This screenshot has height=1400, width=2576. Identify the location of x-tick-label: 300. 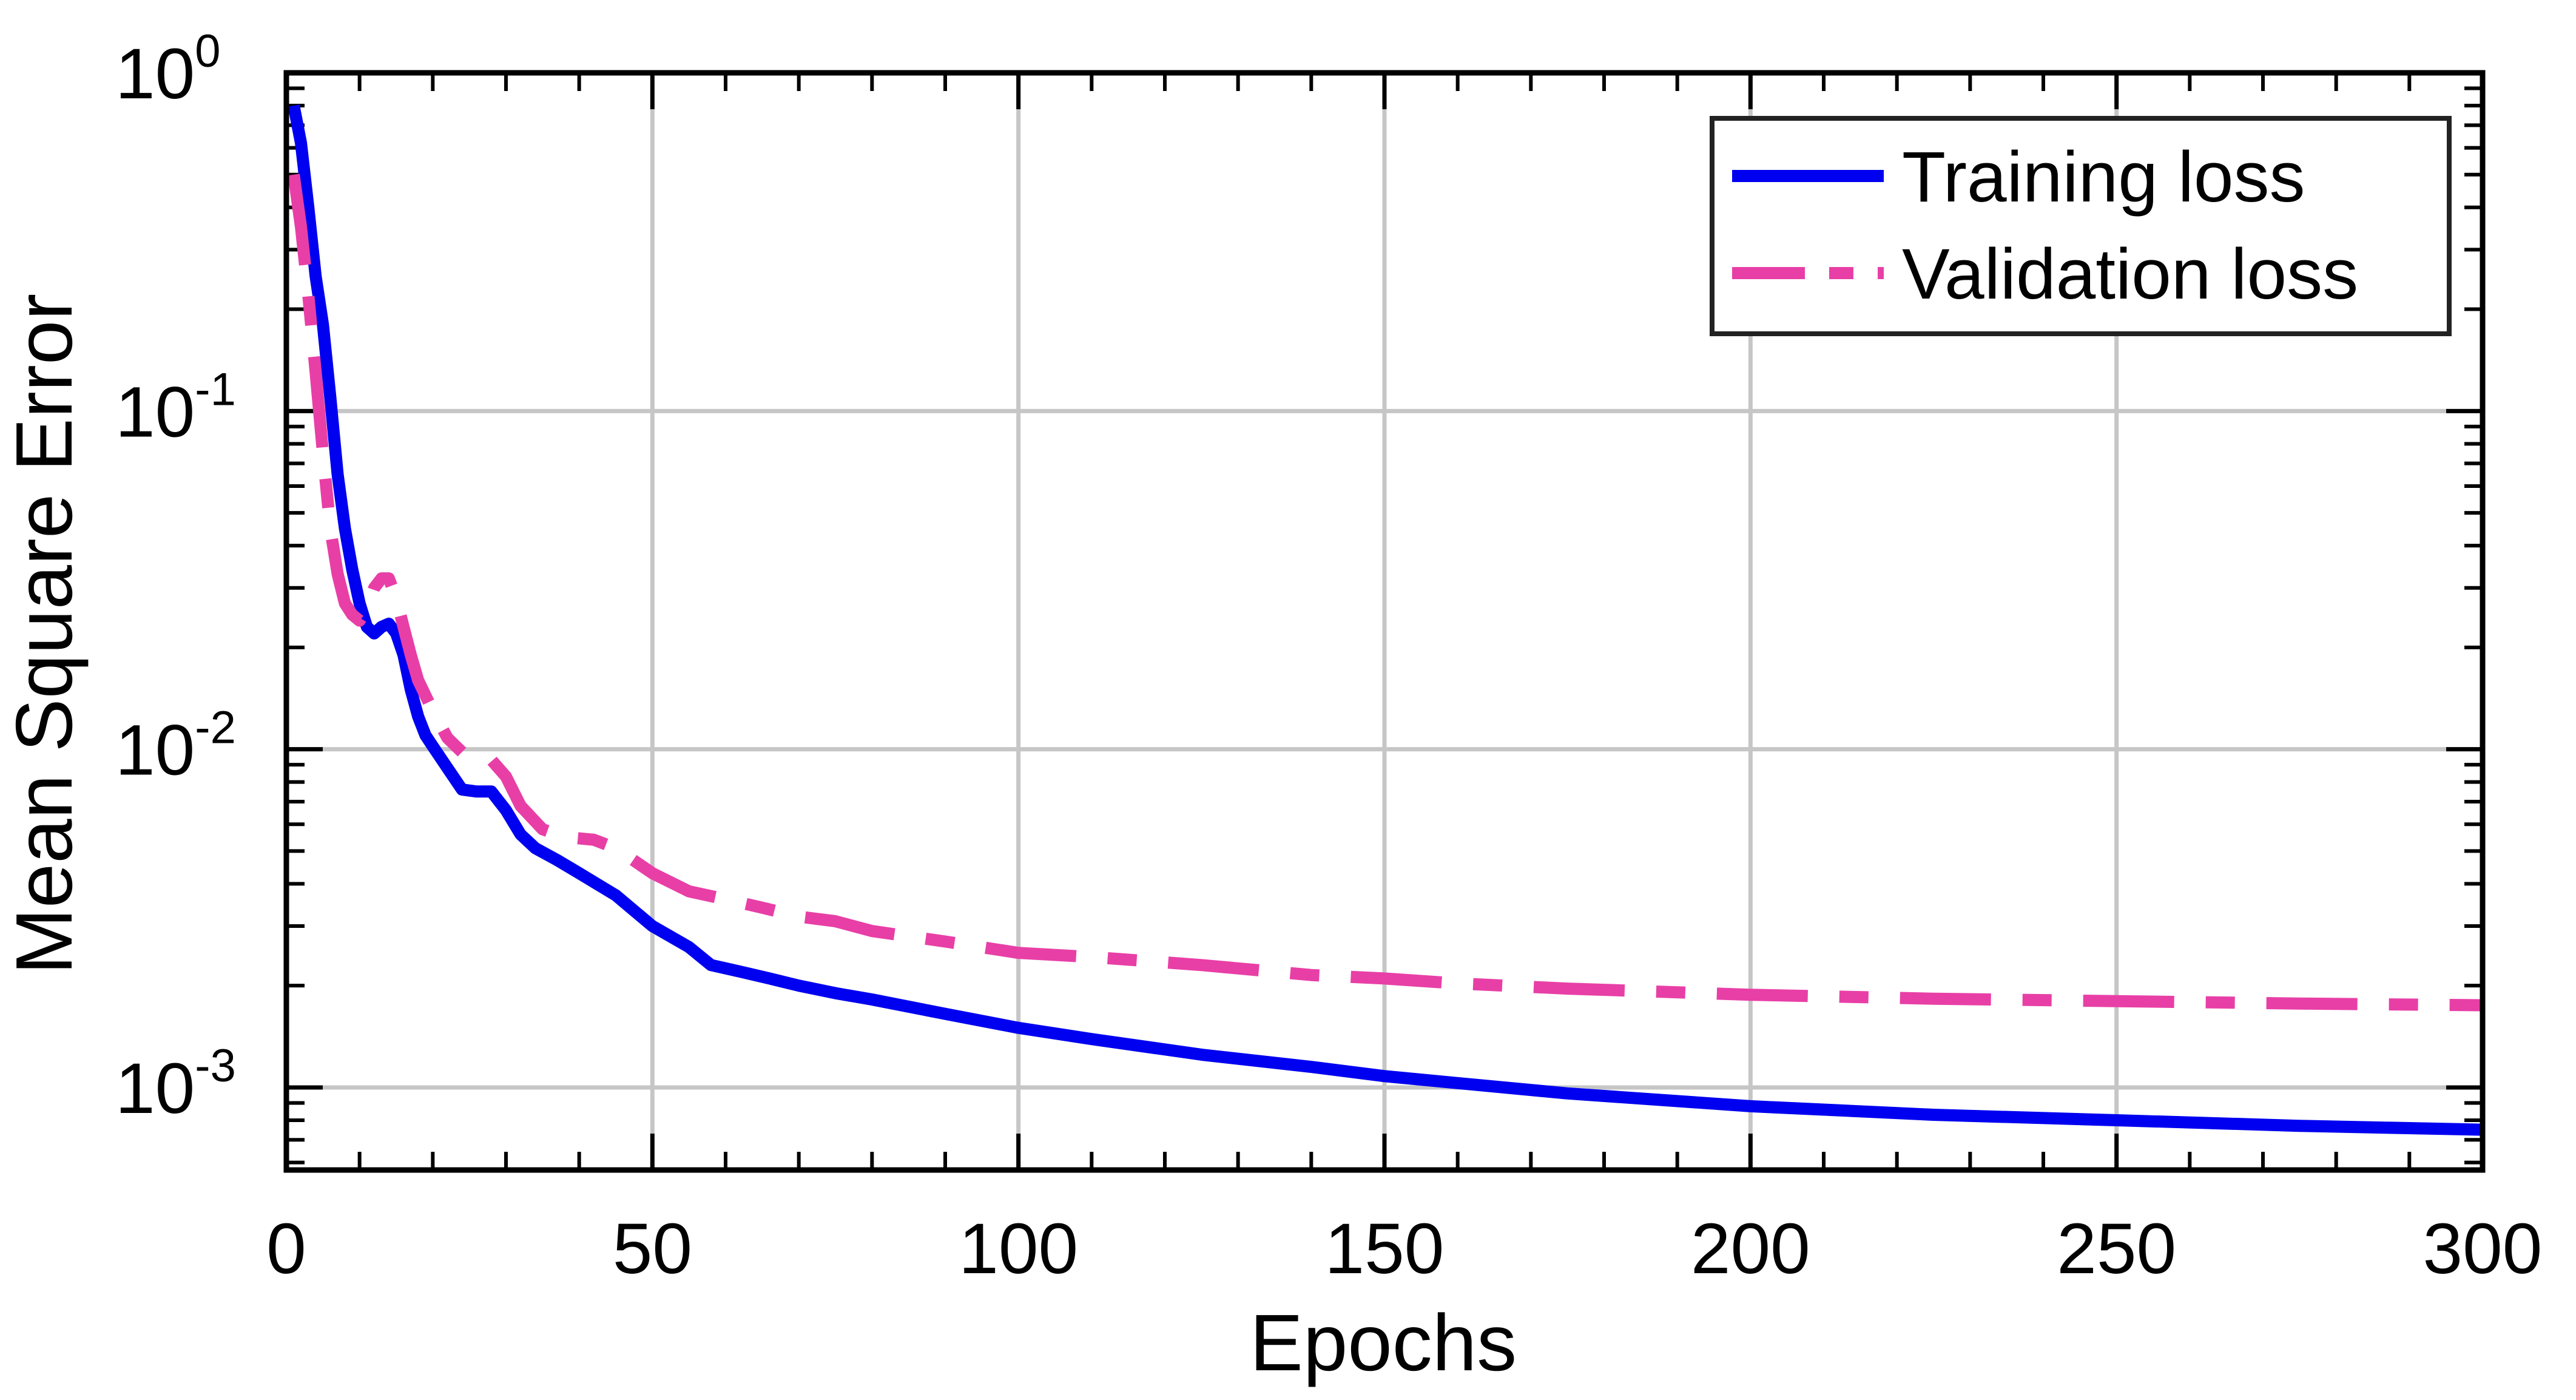
(2483, 1249).